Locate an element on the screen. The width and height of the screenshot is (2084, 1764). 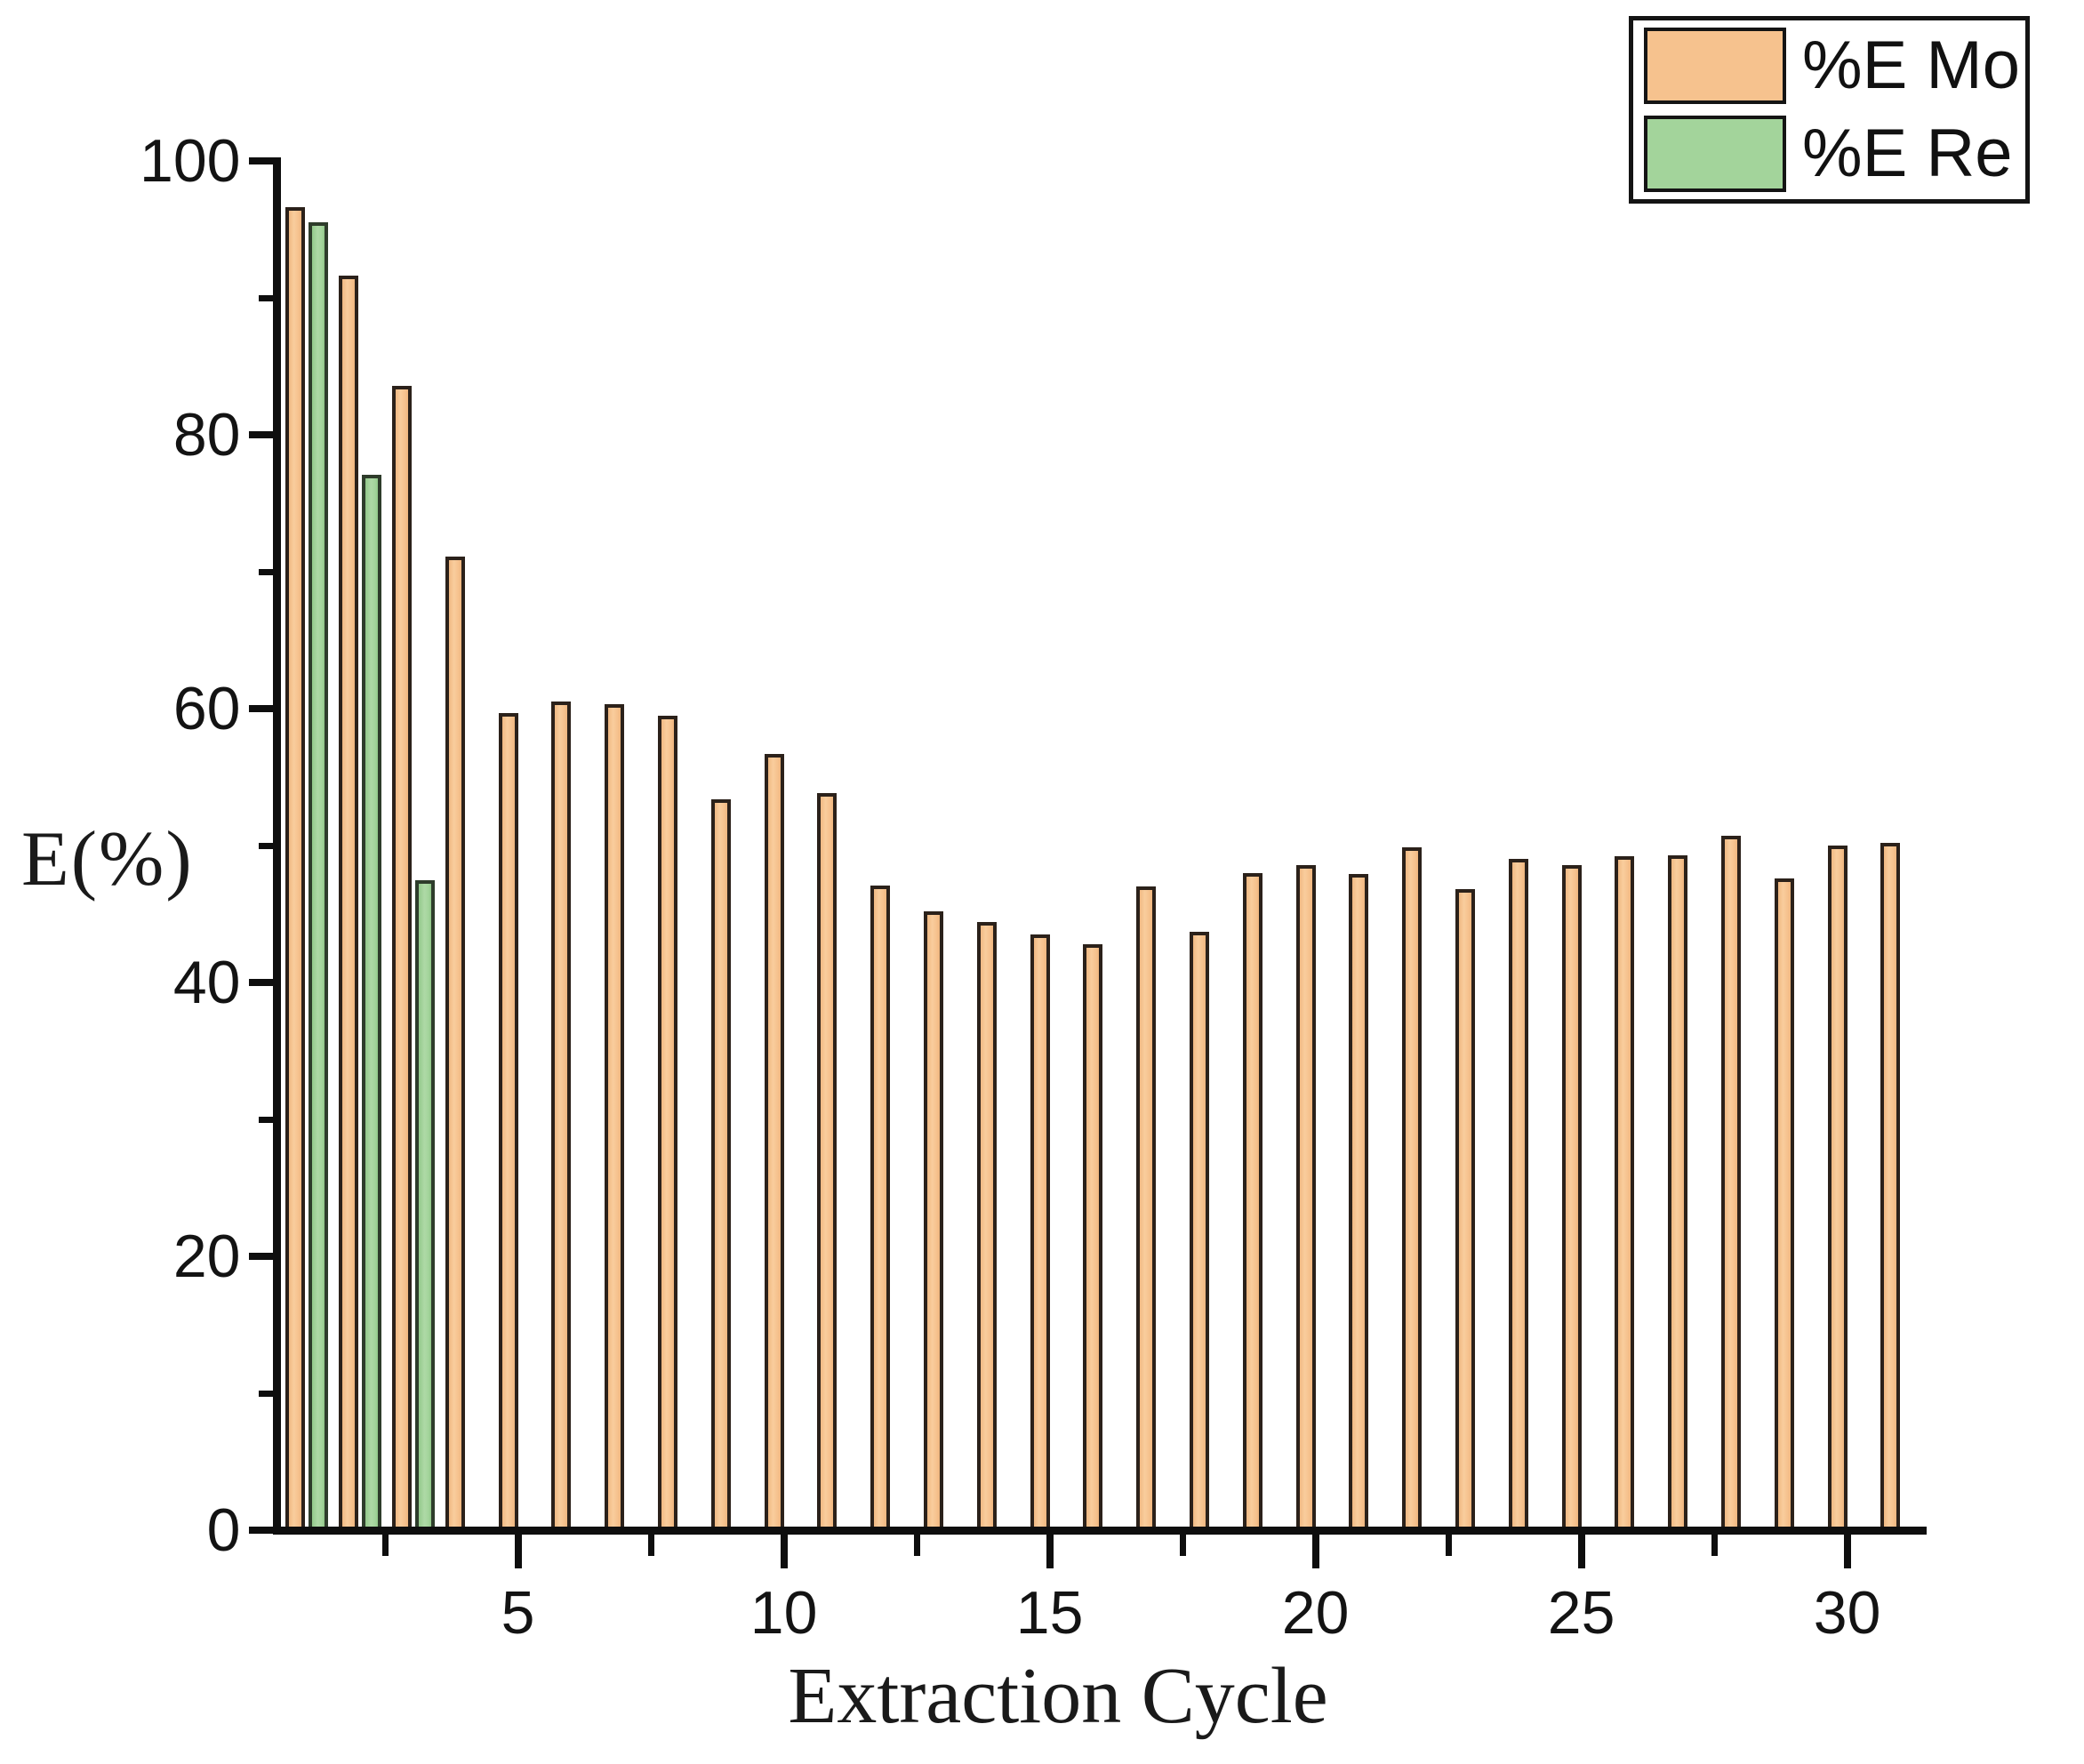
legend-item-re: %E Re is located at coordinates (1834, 154).